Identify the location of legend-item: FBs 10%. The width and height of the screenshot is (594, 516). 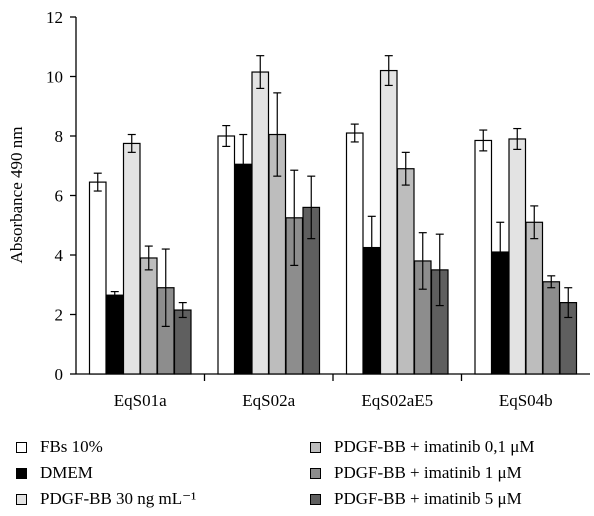
(59, 447).